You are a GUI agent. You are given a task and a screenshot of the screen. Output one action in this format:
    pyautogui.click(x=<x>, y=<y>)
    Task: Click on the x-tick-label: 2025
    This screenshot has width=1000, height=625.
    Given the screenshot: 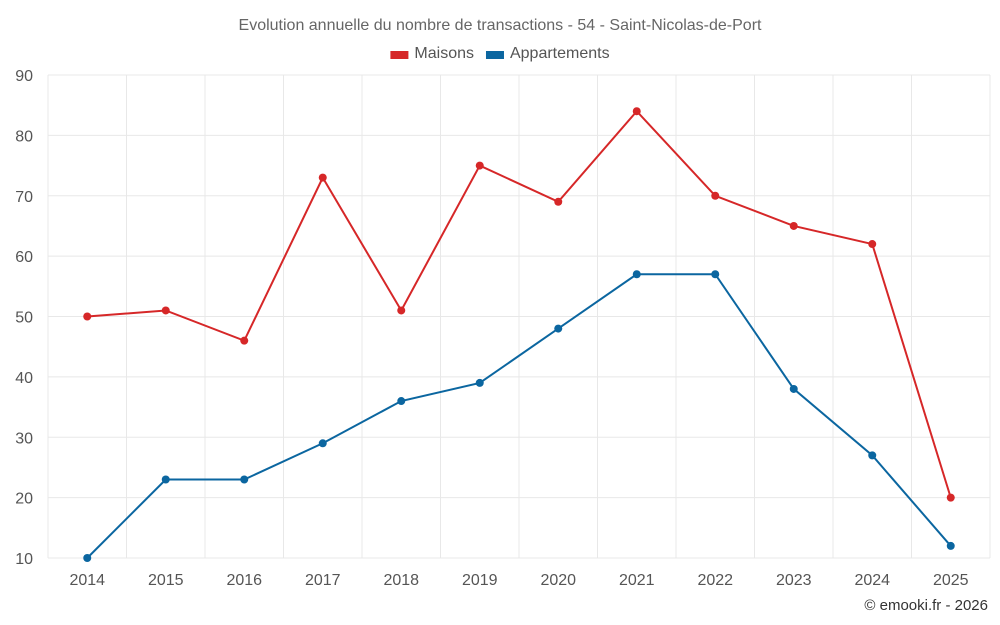 What is the action you would take?
    pyautogui.click(x=951, y=580)
    